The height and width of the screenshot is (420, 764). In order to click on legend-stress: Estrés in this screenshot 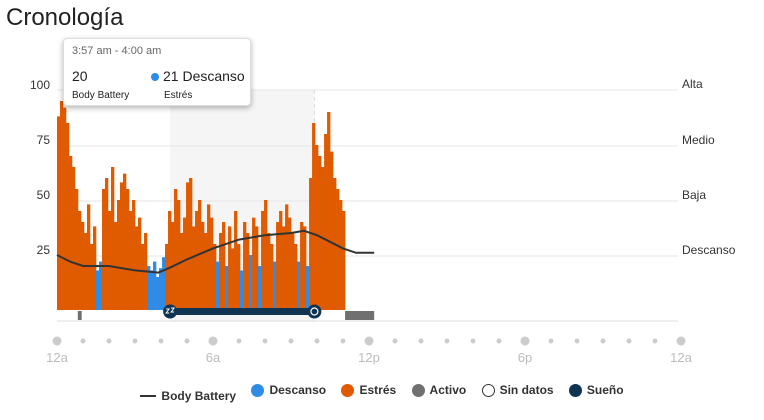, I will do `click(368, 390)`.